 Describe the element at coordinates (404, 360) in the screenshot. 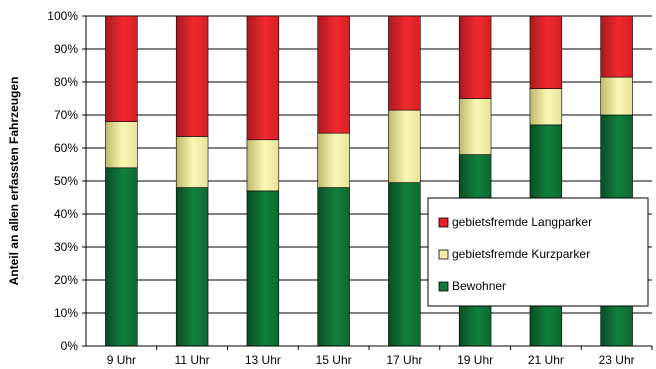

I see `x-tick-label: 17 Uhr` at that location.